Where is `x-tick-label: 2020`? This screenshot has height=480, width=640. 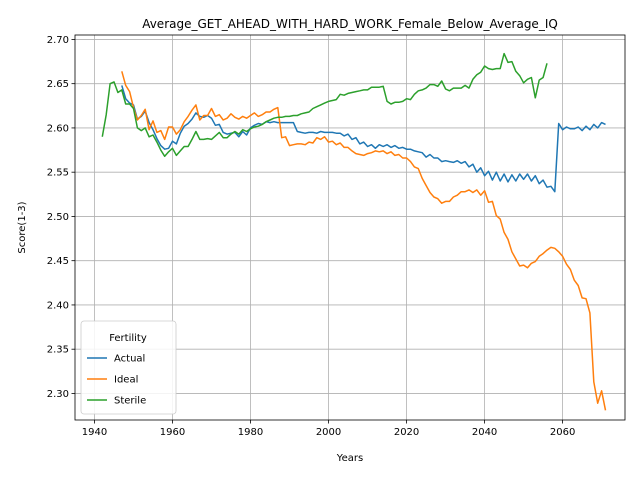 x-tick-label: 2020 is located at coordinates (406, 432).